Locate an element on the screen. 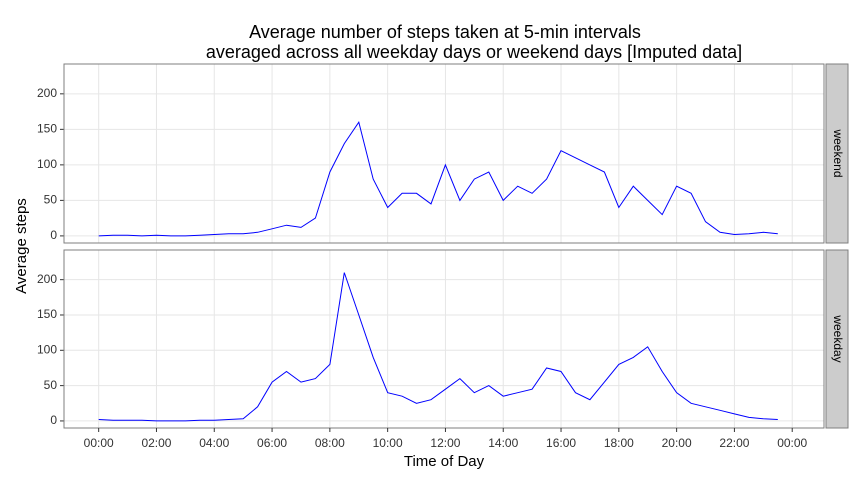 This screenshot has height=485, width=864. x-tick-label: 04:00 is located at coordinates (214, 443).